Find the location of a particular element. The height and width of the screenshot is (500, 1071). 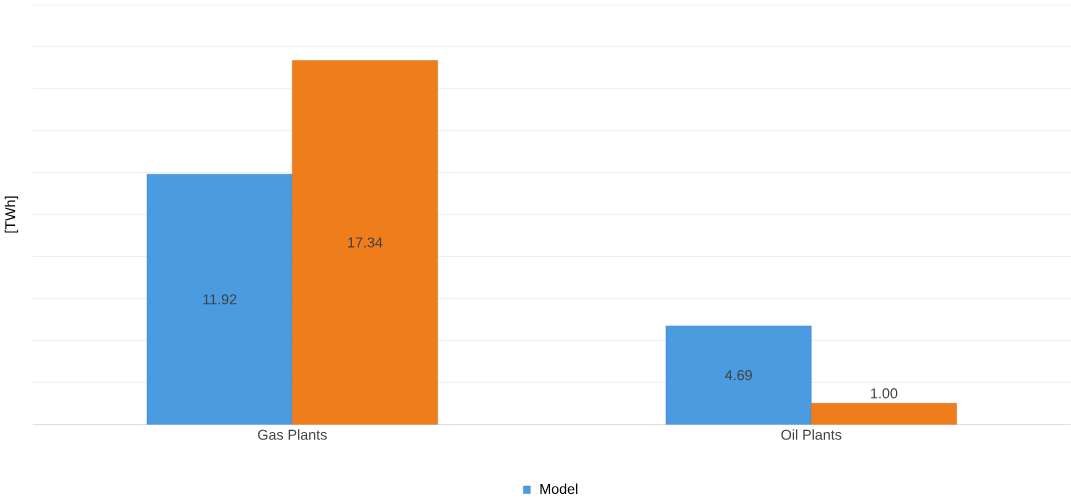

legend-label: Model is located at coordinates (559, 488).